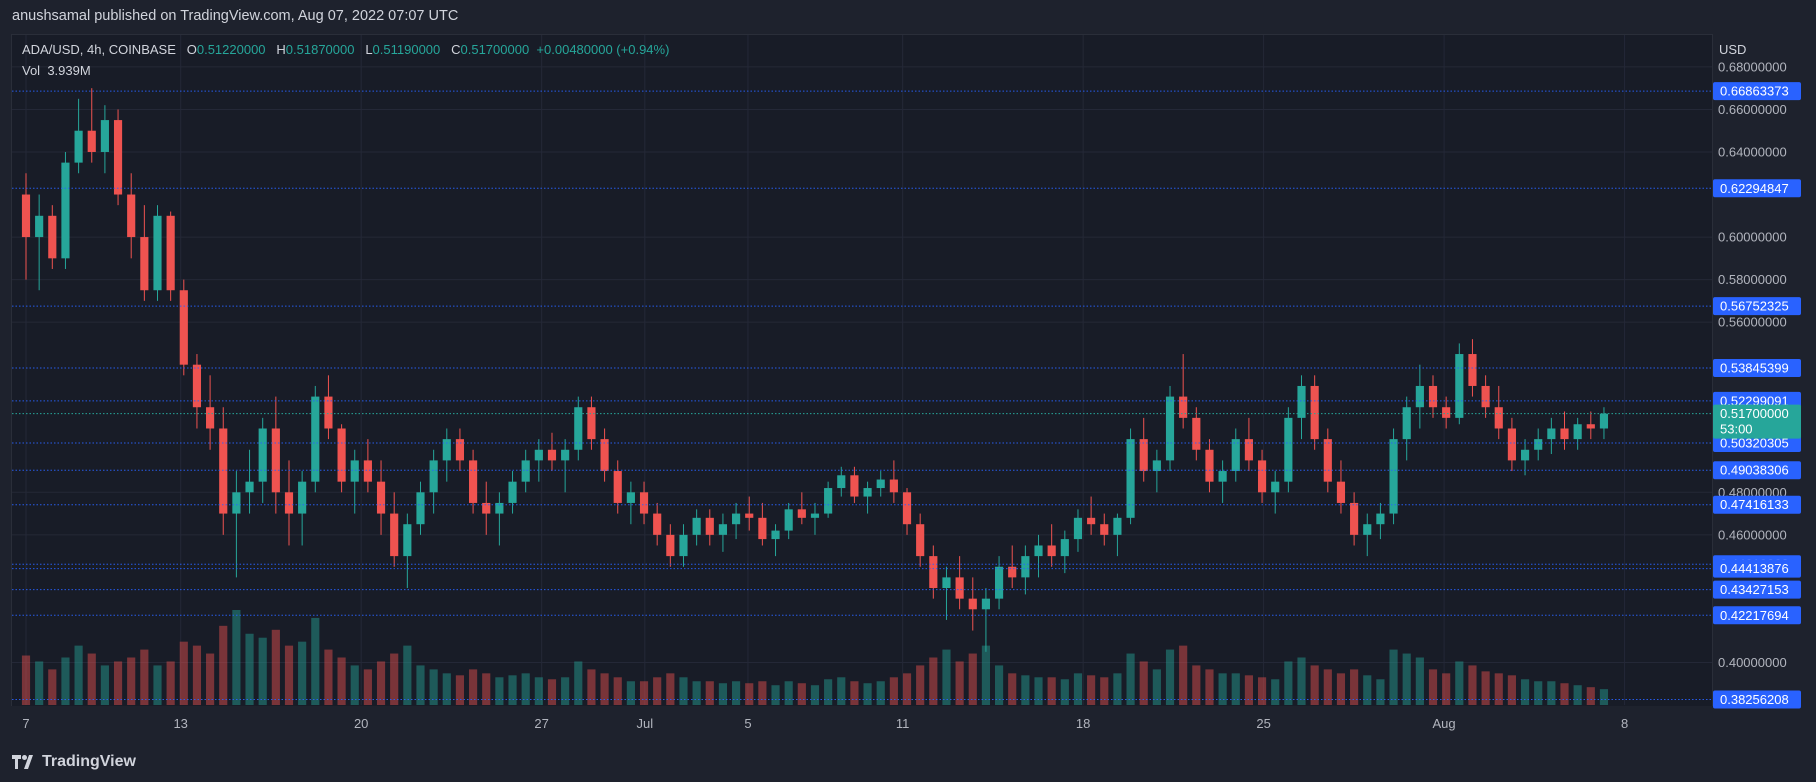 The image size is (1816, 782). What do you see at coordinates (1752, 534) in the screenshot?
I see `price-tick-label: 0.46000000` at bounding box center [1752, 534].